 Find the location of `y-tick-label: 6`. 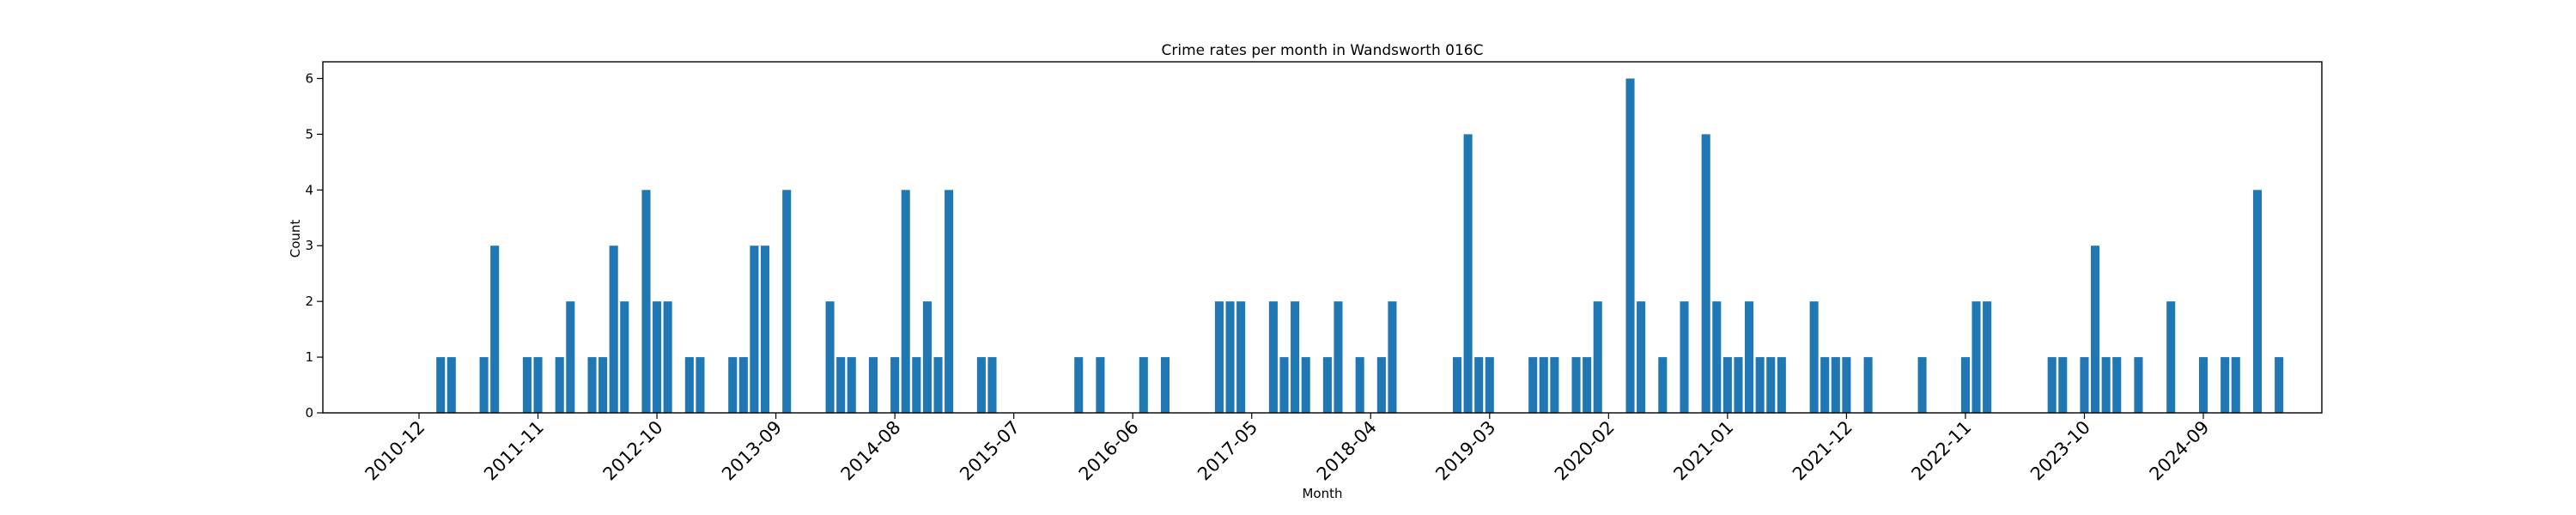

y-tick-label: 6 is located at coordinates (309, 78).